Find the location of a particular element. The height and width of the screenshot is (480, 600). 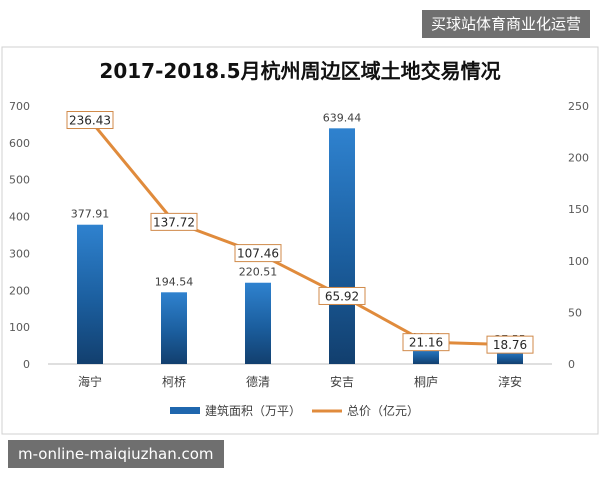

line-value-callout: 107.46 is located at coordinates (258, 253).